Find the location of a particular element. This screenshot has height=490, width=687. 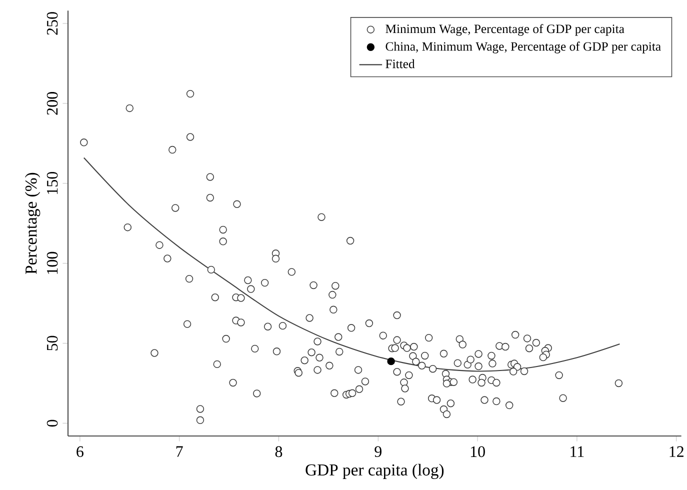

x-axis-title: GDP per capita (log) is located at coordinates (375, 472).